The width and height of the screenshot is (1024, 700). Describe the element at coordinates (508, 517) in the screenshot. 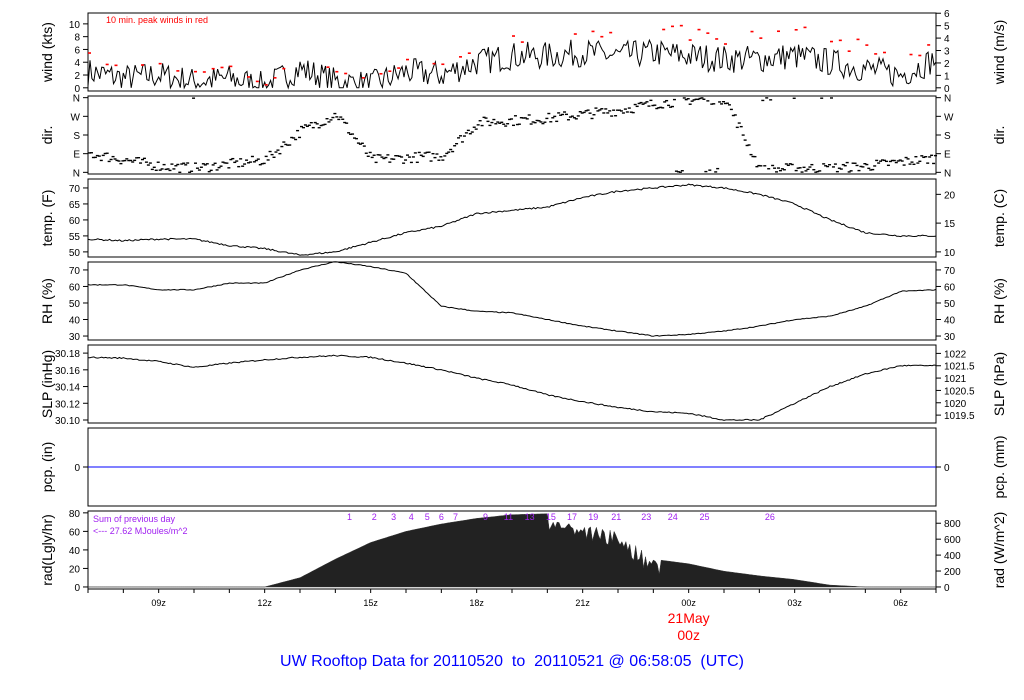

I see `cumulative-radiation-label: 11` at that location.